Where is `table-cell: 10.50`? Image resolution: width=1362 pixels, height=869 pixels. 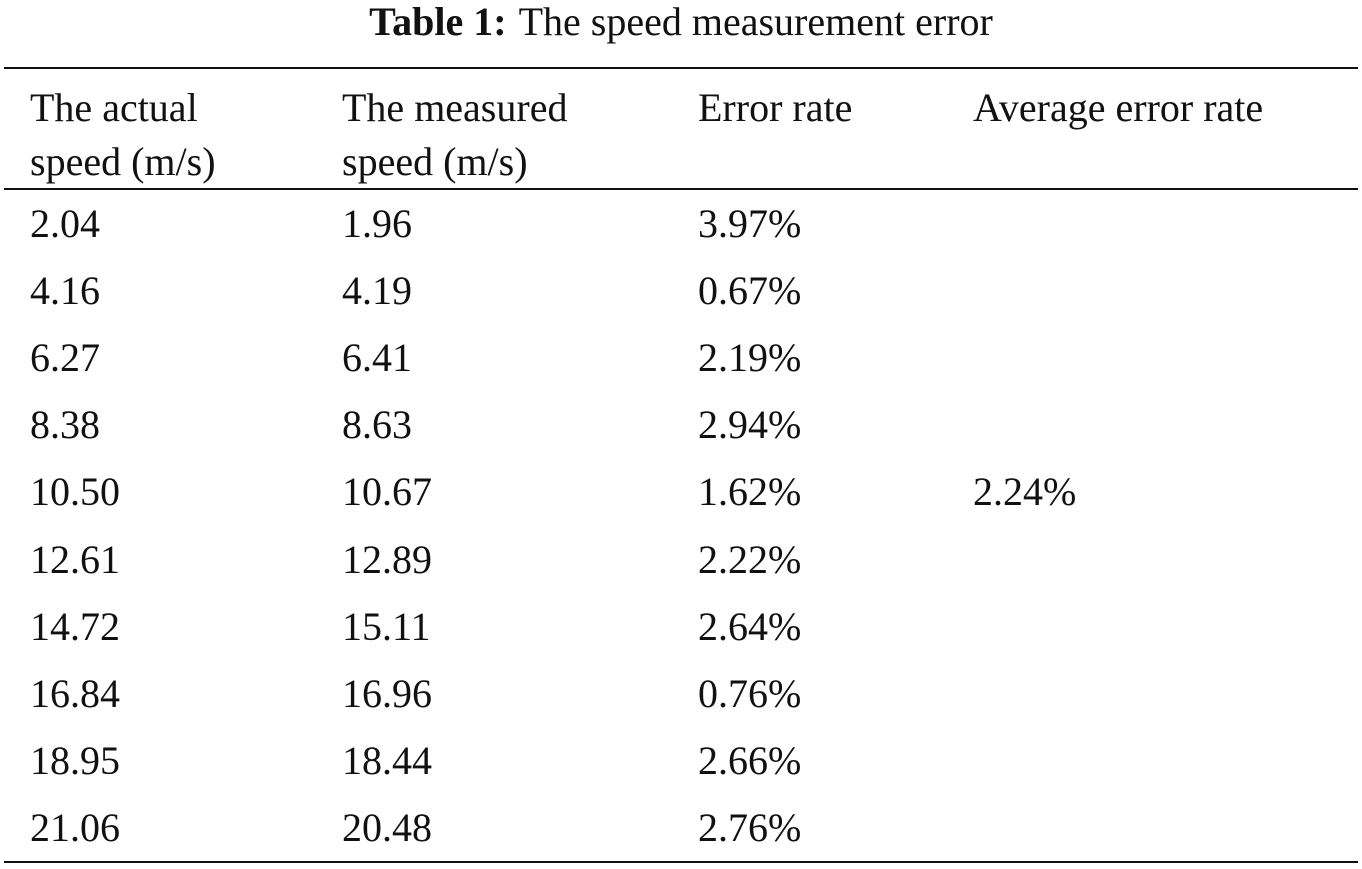
table-cell: 10.50 is located at coordinates (75, 492).